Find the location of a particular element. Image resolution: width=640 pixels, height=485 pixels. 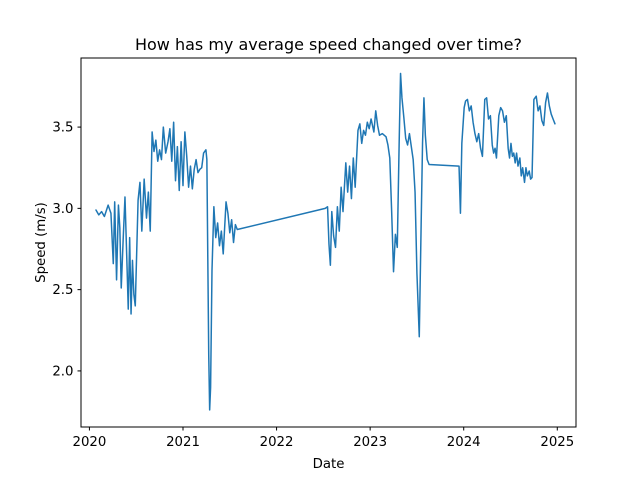

y-axis-tick-label: 3.5 is located at coordinates (62, 128).